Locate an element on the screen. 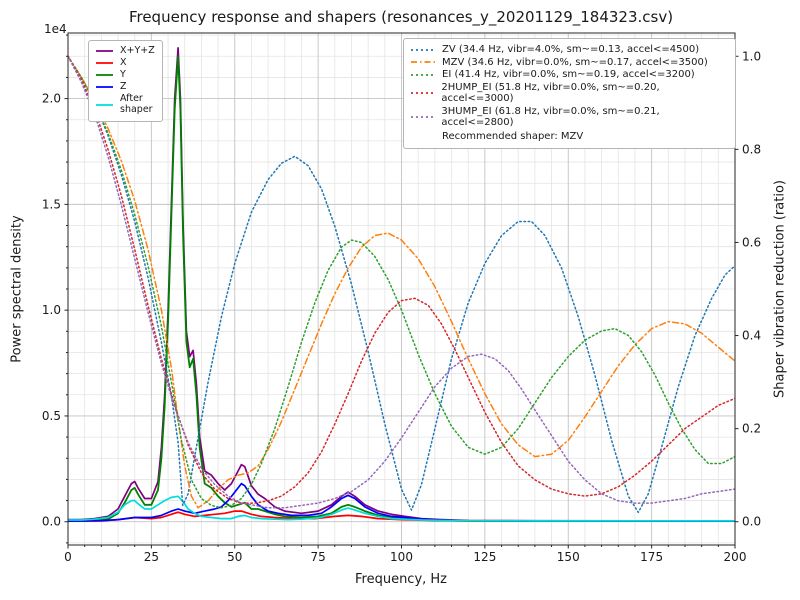 Image resolution: width=800 pixels, height=600 pixels. legend-item-y: Y is located at coordinates (125, 74).